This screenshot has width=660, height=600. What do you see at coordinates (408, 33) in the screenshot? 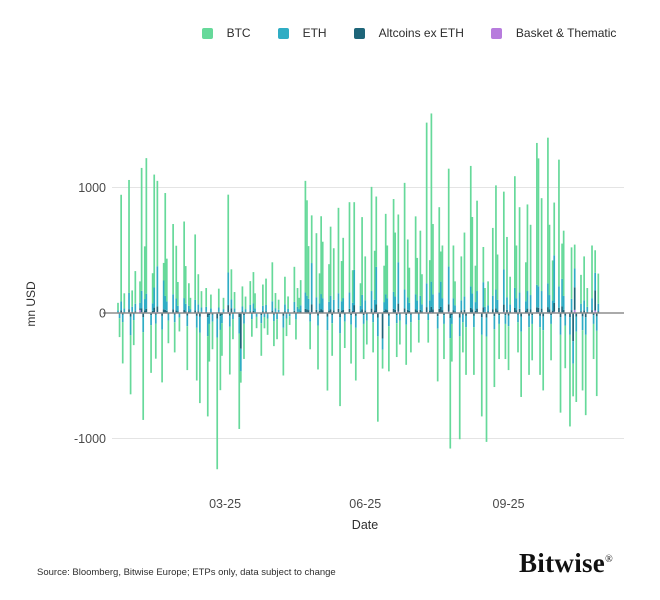
I see `legend-item-altcoins: Altcoins ex ETH` at bounding box center [408, 33].